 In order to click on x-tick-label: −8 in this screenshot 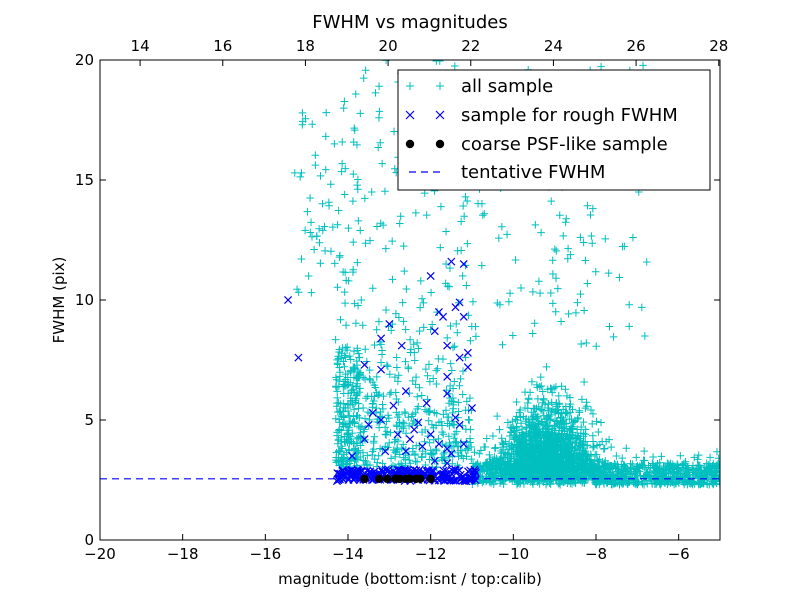, I will do `click(596, 554)`.